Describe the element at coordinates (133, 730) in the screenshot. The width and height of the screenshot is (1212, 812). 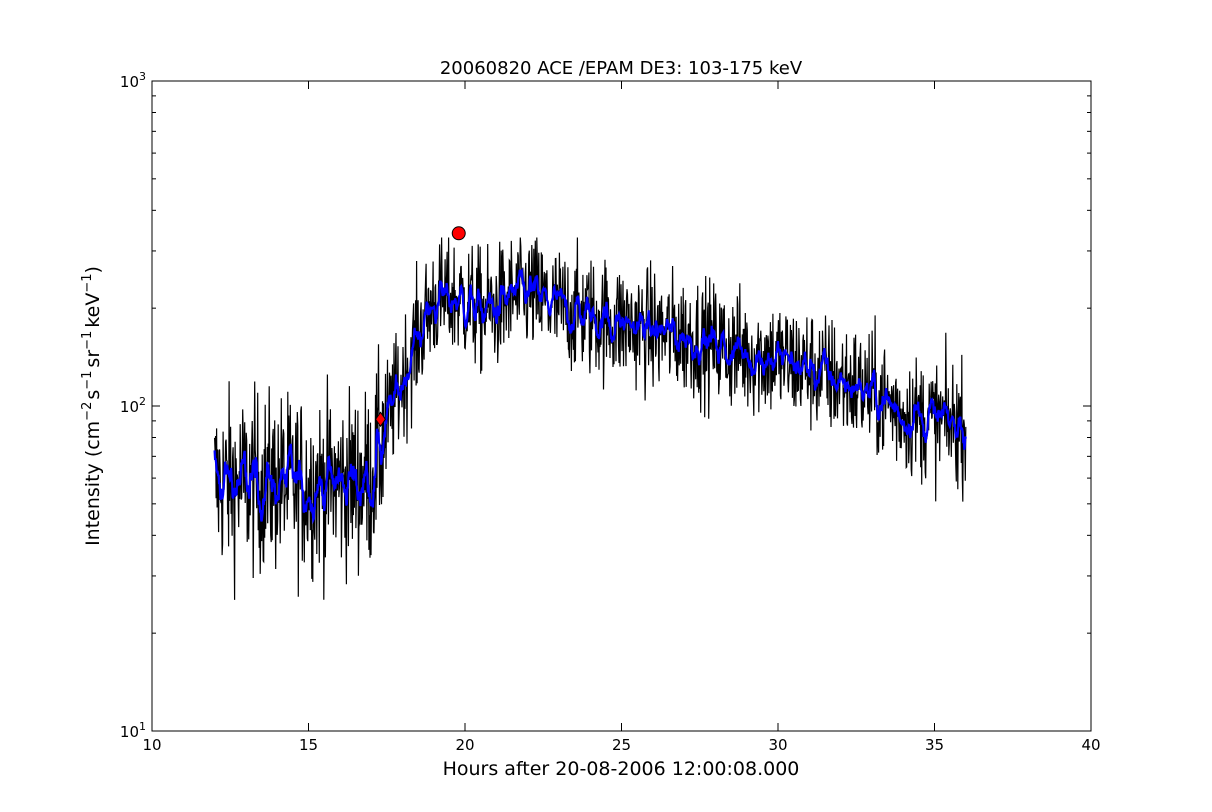
I see `y-tick-label: 10¹` at that location.